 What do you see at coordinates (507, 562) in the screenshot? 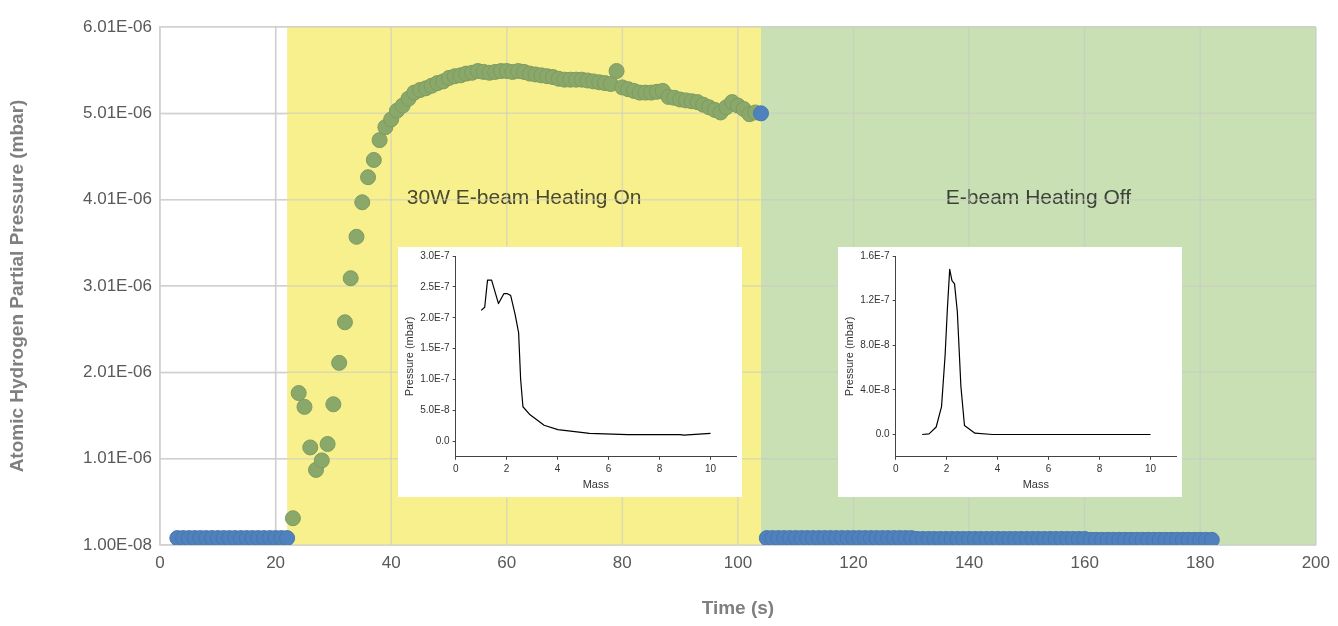
I see `x-tick-label: 60` at bounding box center [507, 562].